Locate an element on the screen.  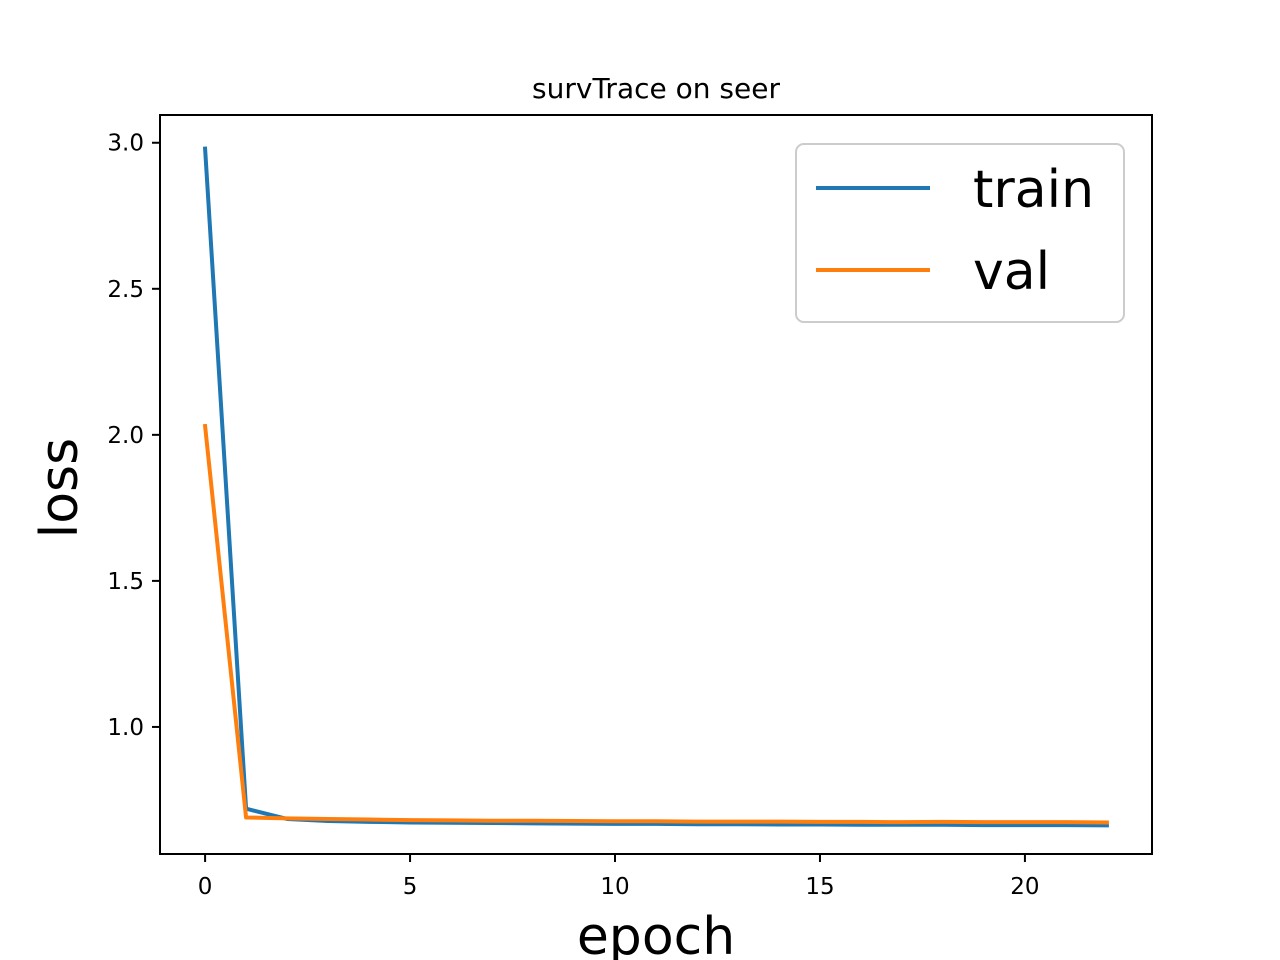
legend-label-val: val is located at coordinates (1011, 272).